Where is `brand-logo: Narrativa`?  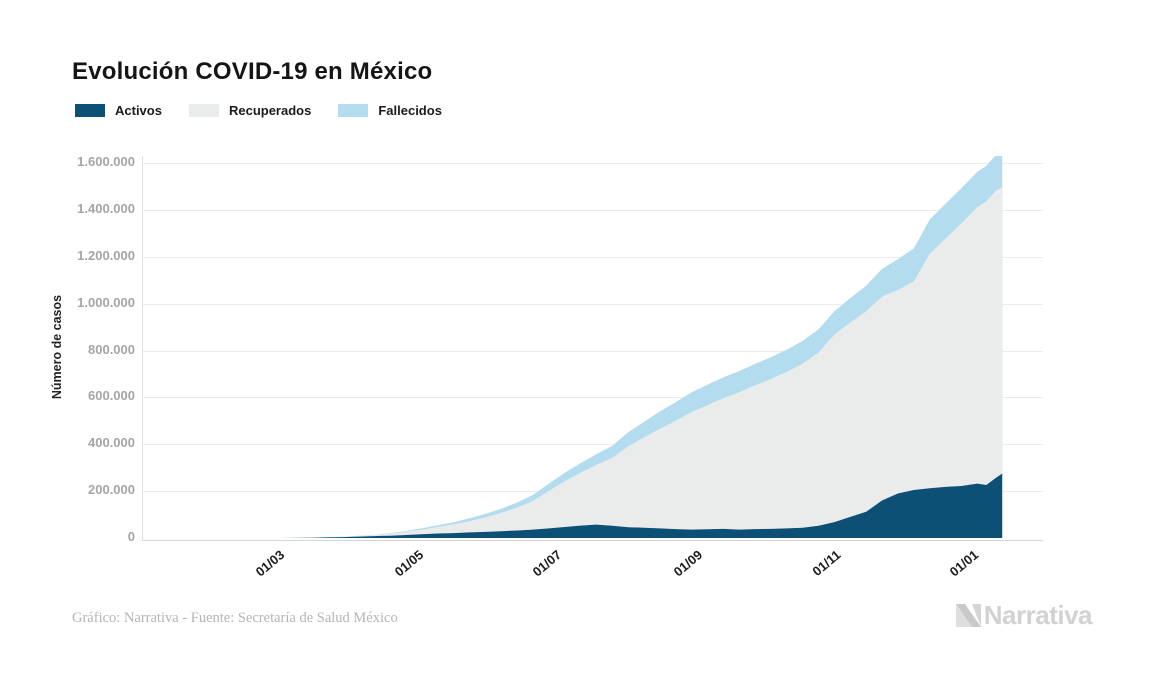
brand-logo: Narrativa is located at coordinates (1024, 615).